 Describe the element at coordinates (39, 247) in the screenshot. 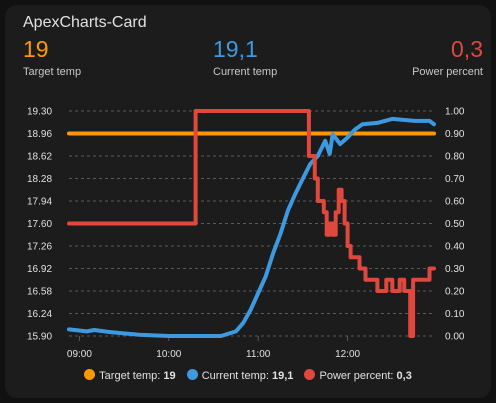

I see `y-left-tick-label: 17.26` at that location.